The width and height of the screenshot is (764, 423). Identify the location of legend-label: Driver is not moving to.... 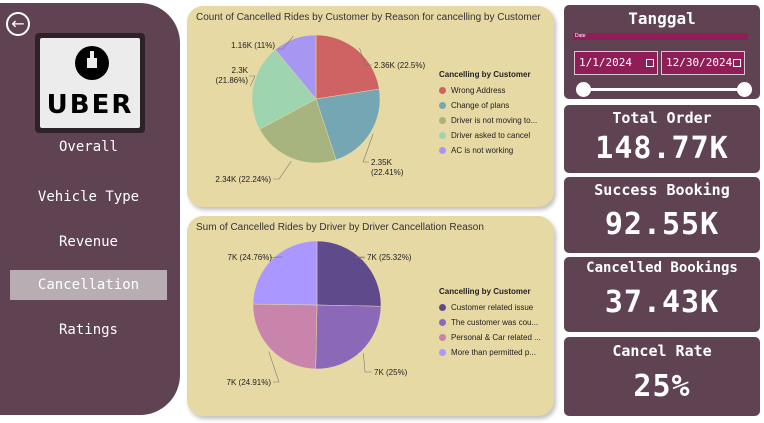
(494, 120).